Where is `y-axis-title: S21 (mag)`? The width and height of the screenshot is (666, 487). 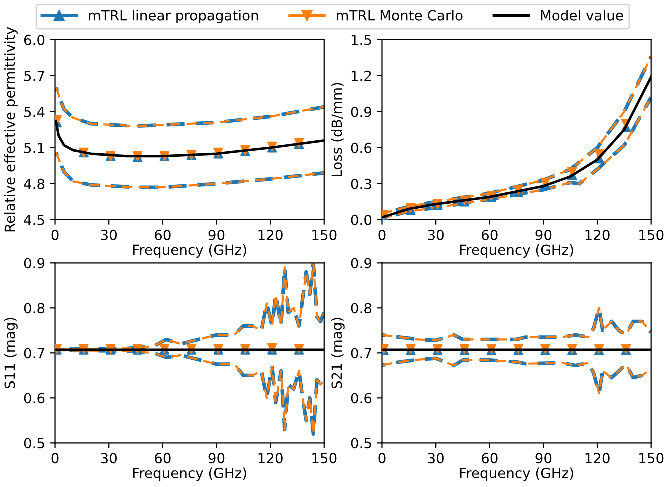 y-axis-title: S21 (mag) is located at coordinates (338, 353).